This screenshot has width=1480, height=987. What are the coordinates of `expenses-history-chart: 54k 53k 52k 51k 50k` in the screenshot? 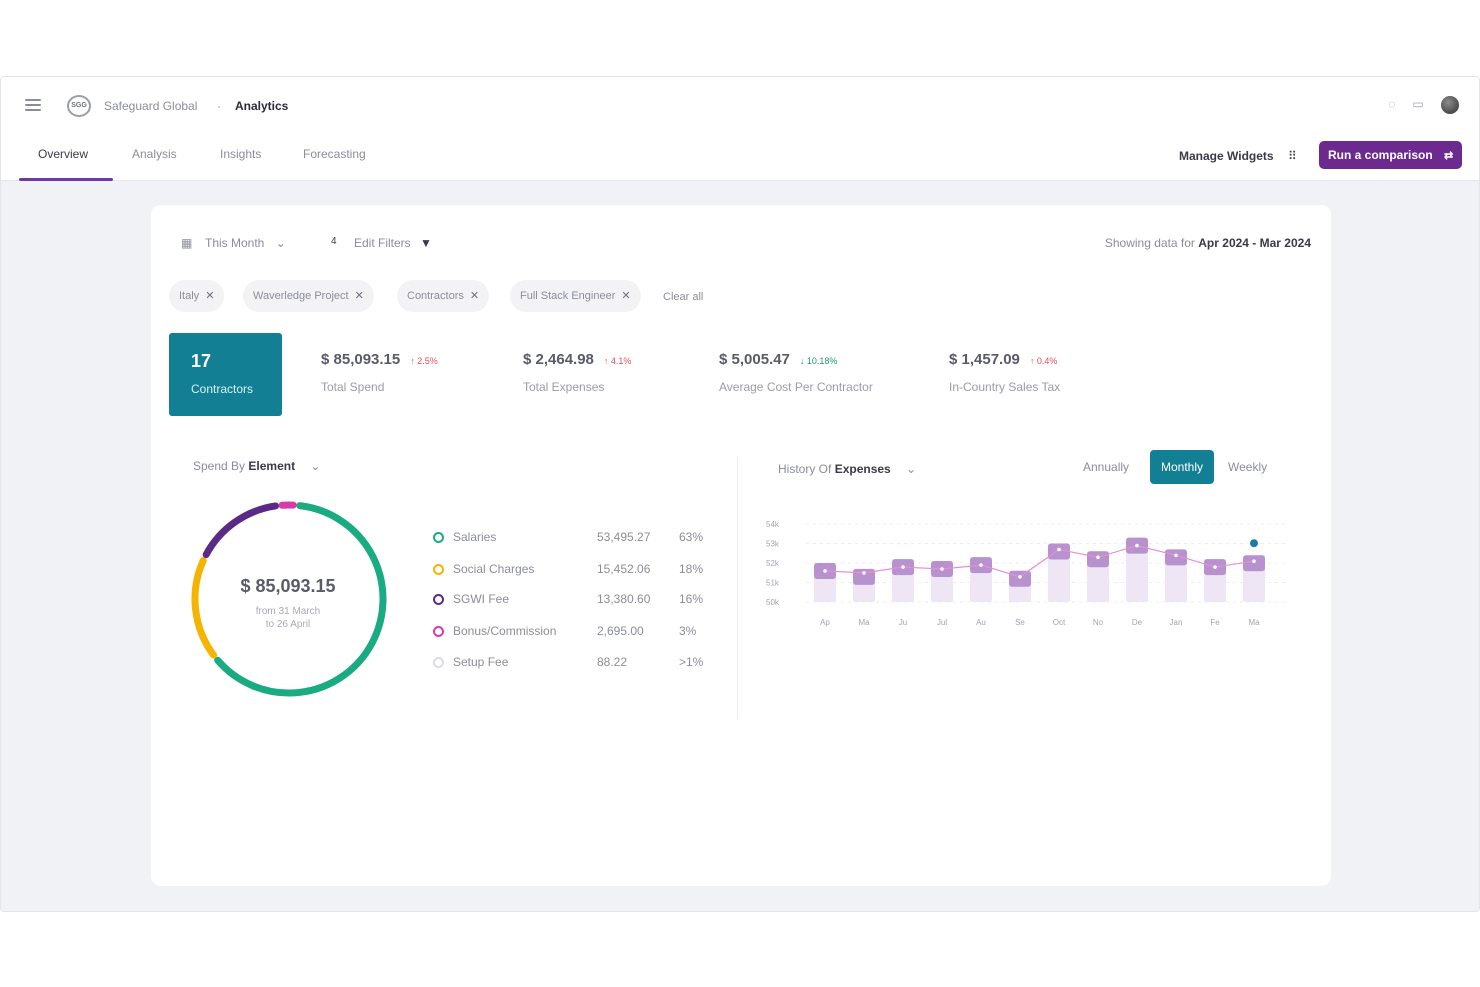 It's located at (1026, 563).